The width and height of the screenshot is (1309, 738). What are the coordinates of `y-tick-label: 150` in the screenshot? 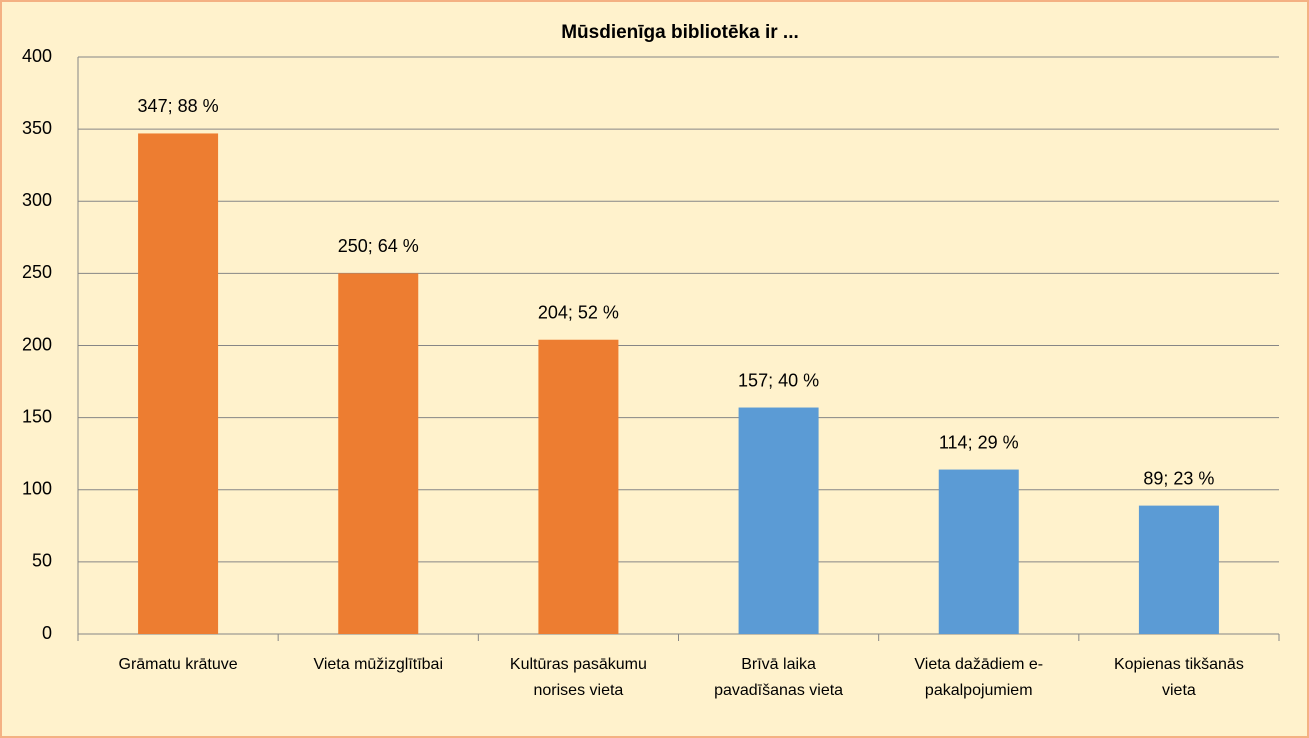 It's located at (37, 416).